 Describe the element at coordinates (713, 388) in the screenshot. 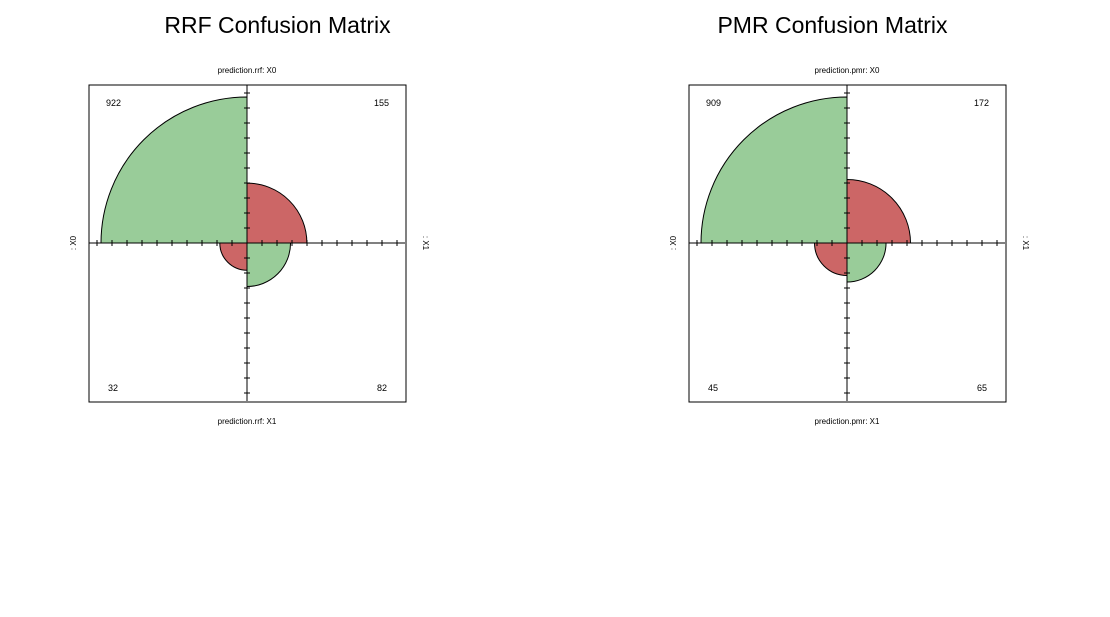

I see `count-bottom-left: 45` at that location.